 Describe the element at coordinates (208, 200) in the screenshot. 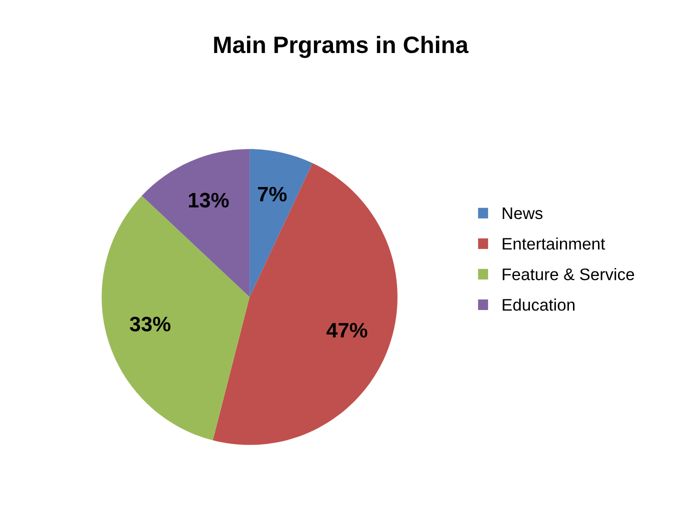

I see `data-label: 13%` at that location.